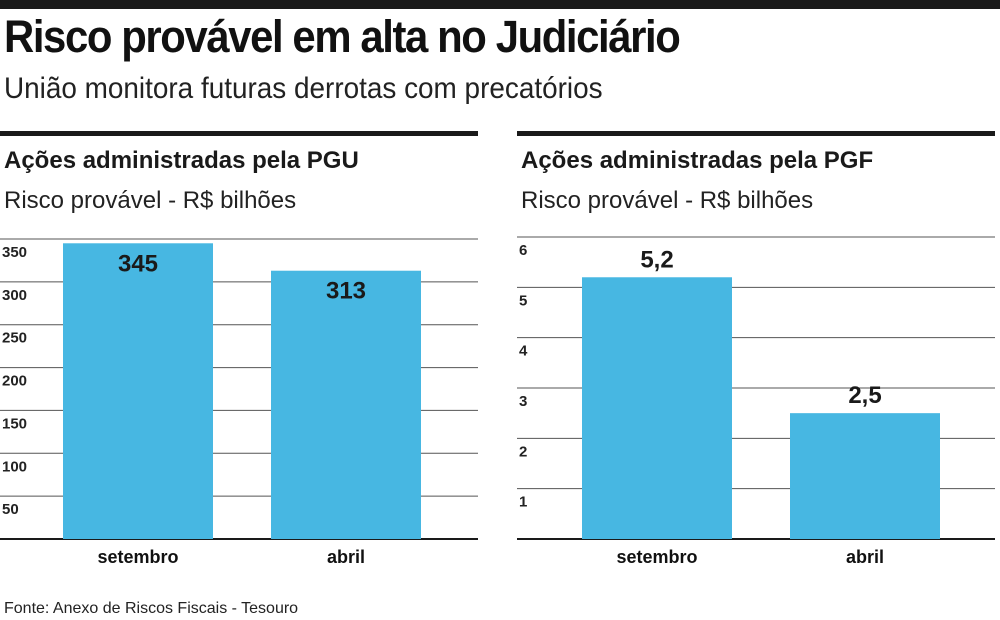  Describe the element at coordinates (656, 259) in the screenshot. I see `data-label: 5,2` at that location.